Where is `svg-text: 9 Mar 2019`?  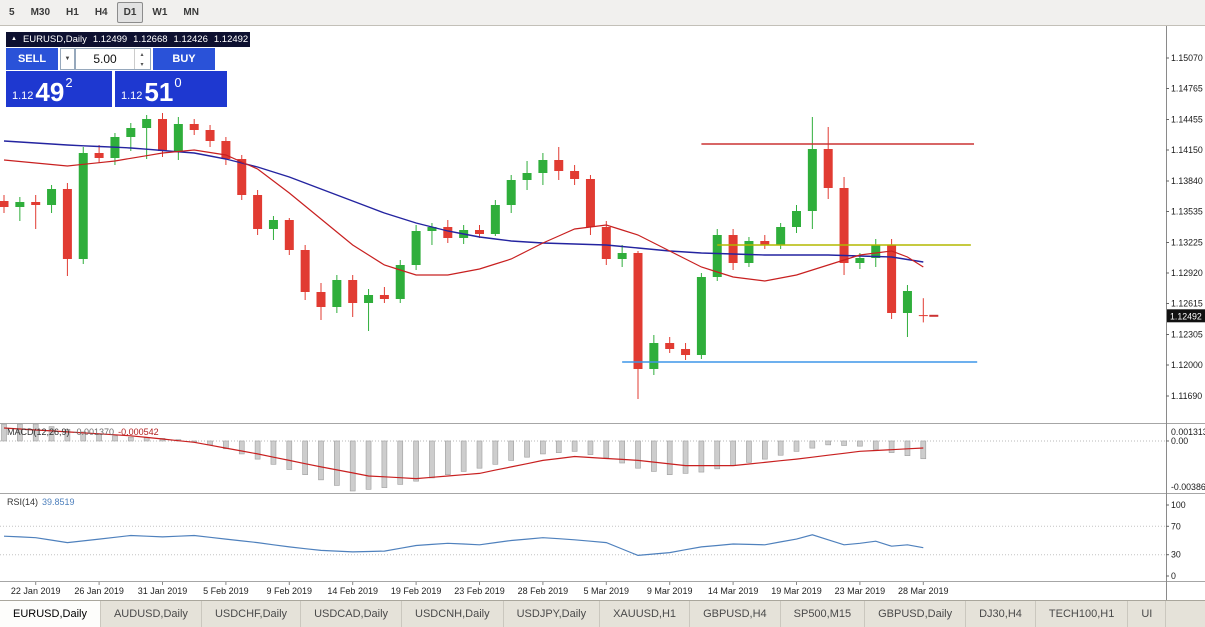
svg-text: 9 Mar 2019 is located at coordinates (670, 591).